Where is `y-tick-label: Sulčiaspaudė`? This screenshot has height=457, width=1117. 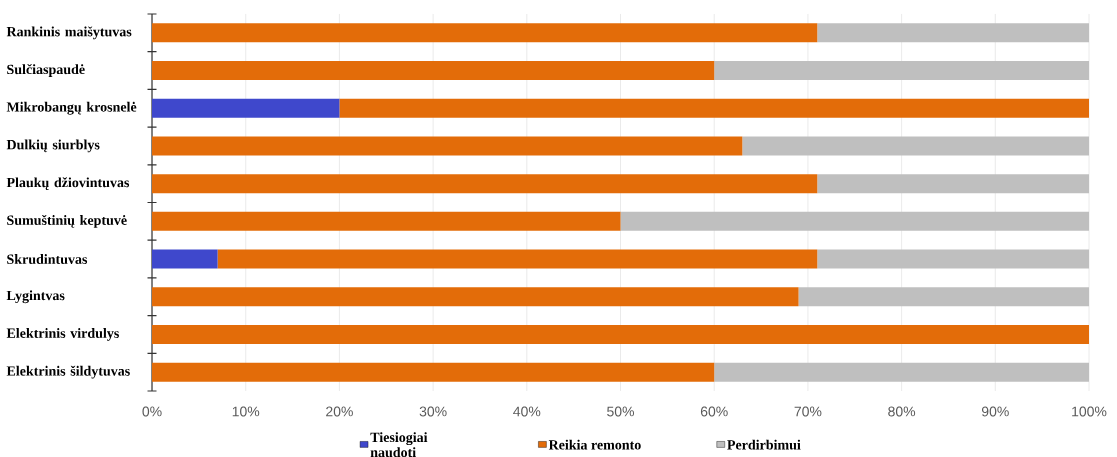
y-tick-label: Sulčiaspaudė is located at coordinates (46, 70).